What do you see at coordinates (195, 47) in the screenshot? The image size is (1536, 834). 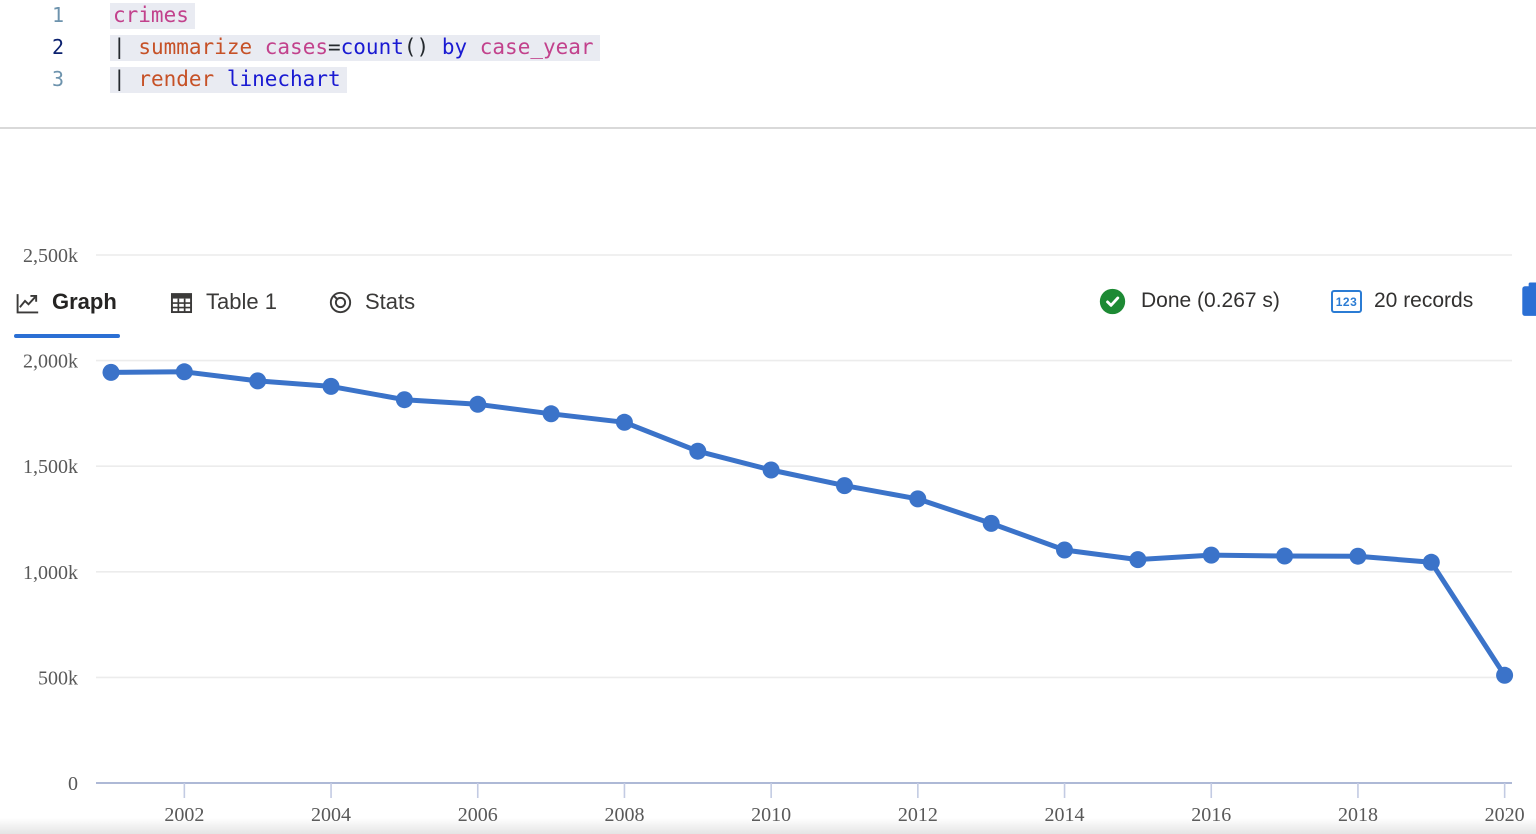 I see `code-token: summarize` at bounding box center [195, 47].